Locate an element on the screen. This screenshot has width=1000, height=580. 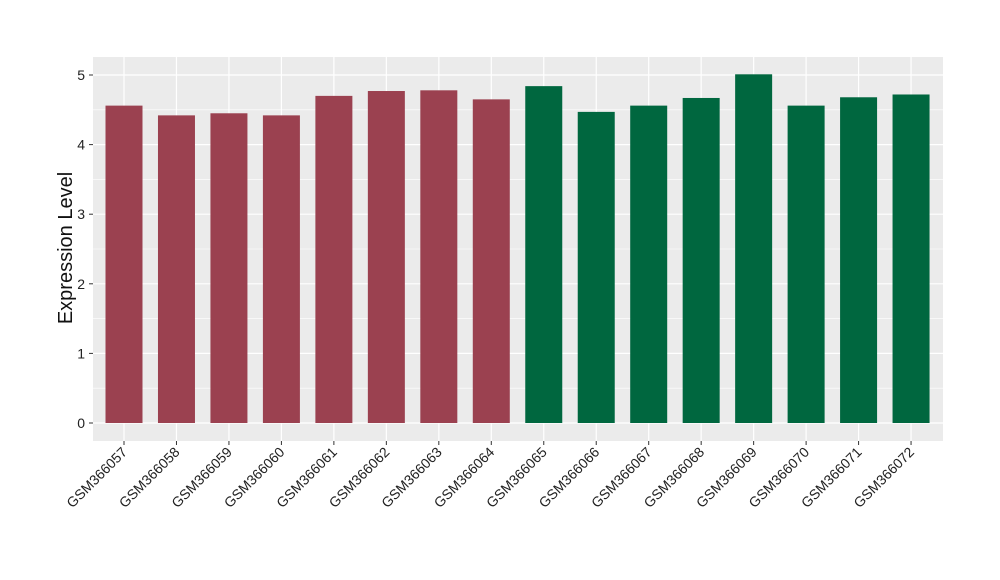
y-tick-label: 0 is located at coordinates (81, 423).